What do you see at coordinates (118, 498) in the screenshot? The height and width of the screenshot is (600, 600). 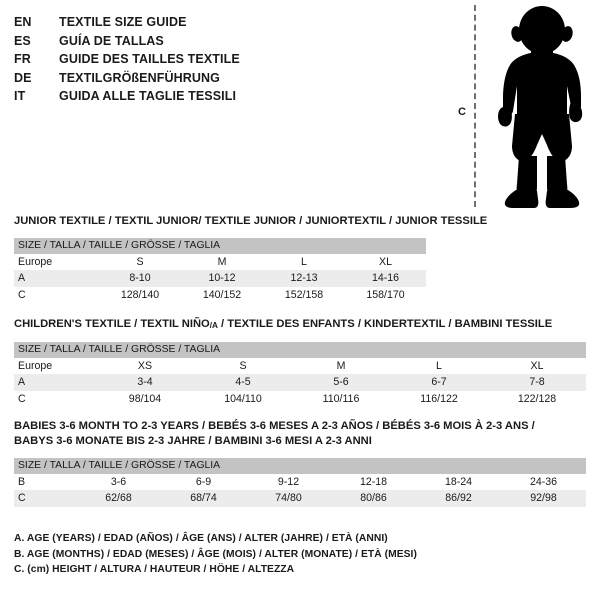 I see `cell: 62/68` at bounding box center [118, 498].